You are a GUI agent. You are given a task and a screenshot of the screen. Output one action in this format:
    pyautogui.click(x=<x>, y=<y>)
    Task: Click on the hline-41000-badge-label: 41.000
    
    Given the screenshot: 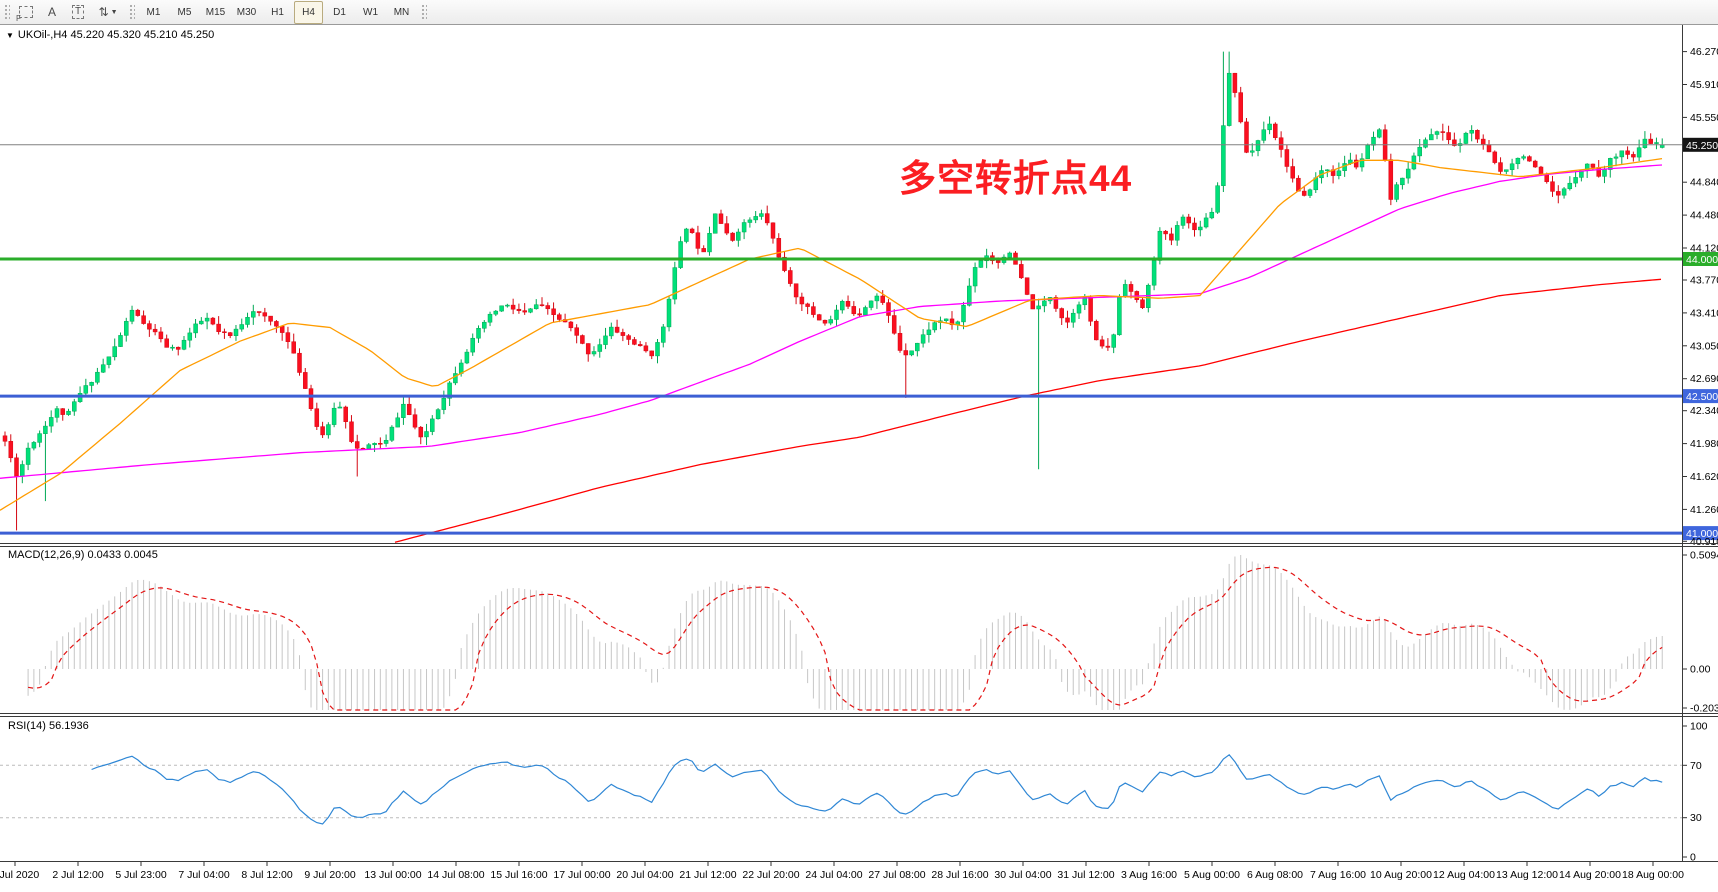 What is the action you would take?
    pyautogui.click(x=1702, y=534)
    